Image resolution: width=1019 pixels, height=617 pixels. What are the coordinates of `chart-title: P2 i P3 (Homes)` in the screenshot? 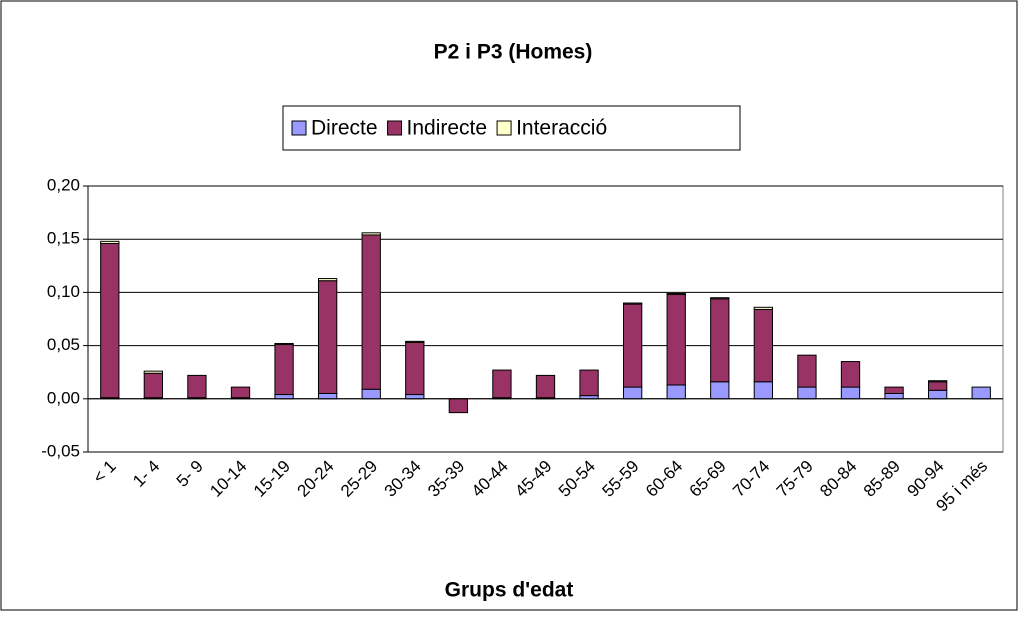 It's located at (513, 52).